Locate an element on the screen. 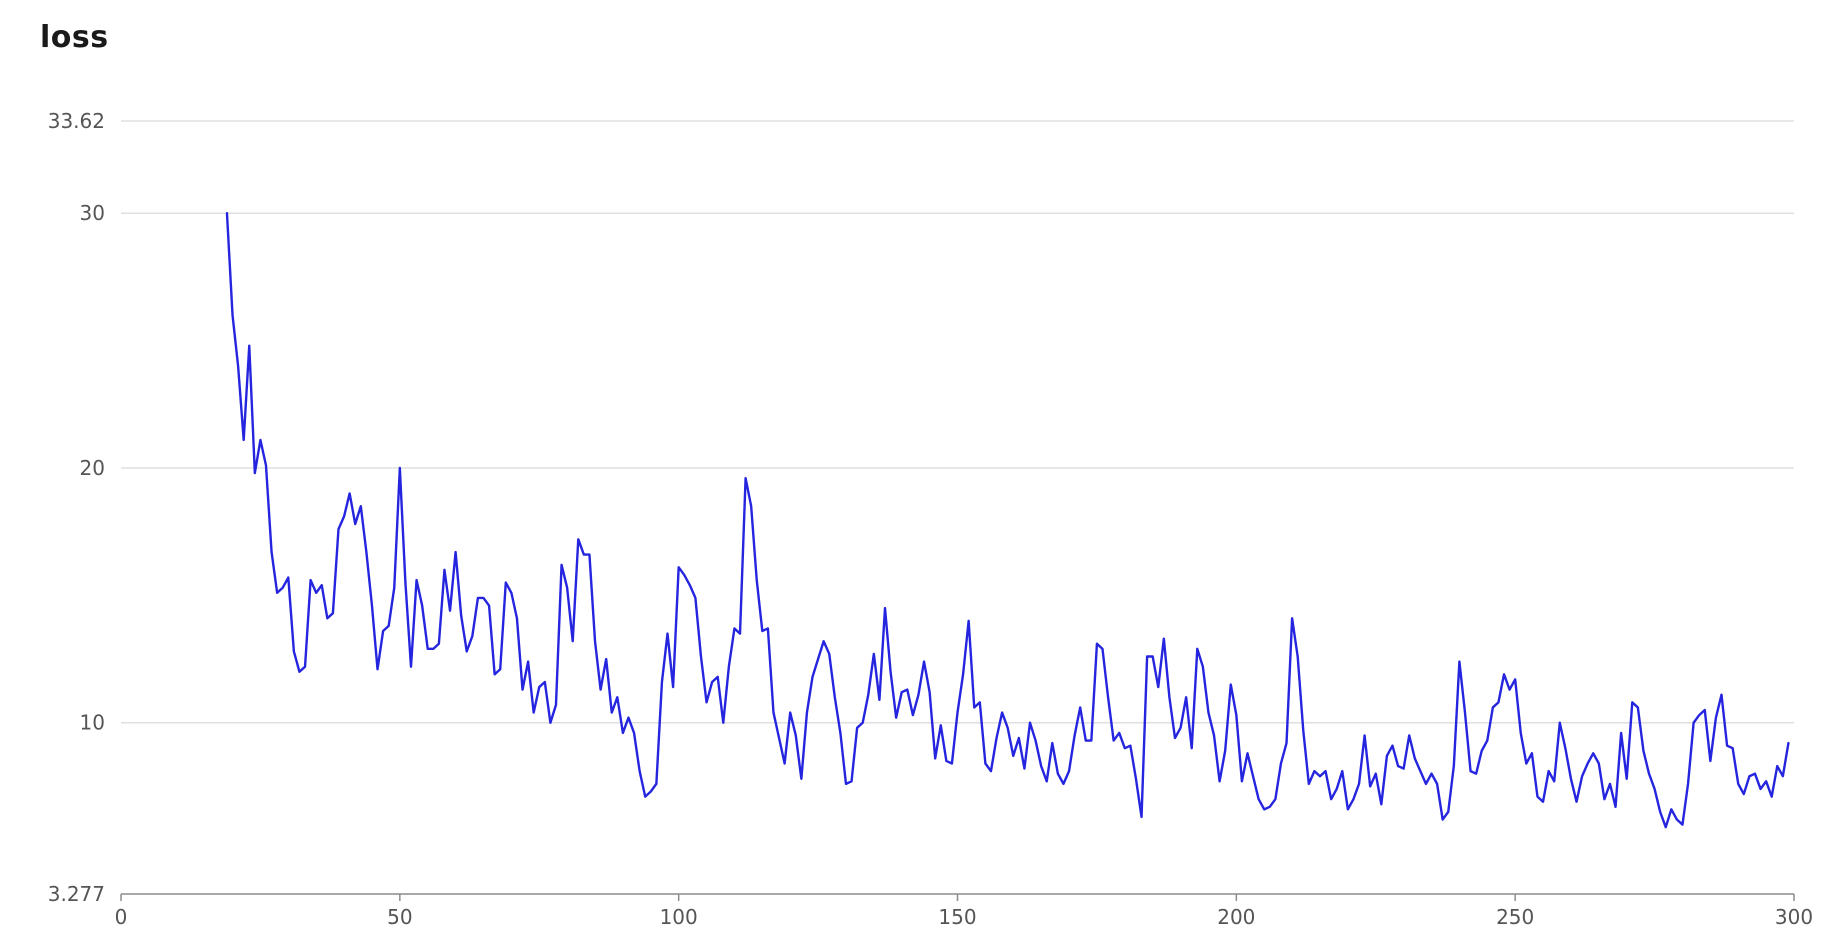  y-tick-label: 30 is located at coordinates (92, 213).